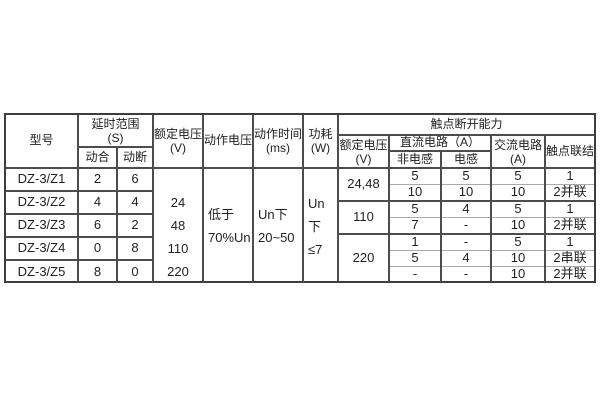  Describe the element at coordinates (97, 202) in the screenshot. I see `no-delay-cell: 4` at that location.